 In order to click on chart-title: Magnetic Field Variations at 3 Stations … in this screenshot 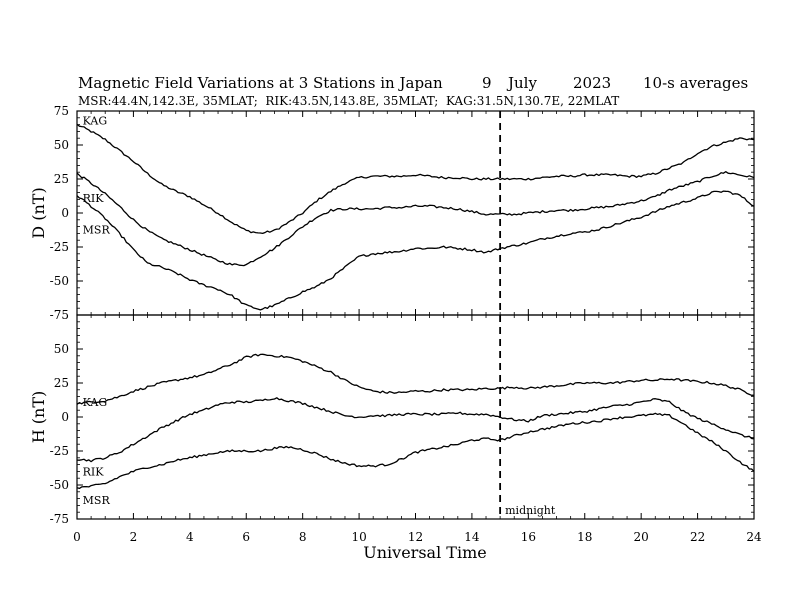, I will do `click(260, 83)`.